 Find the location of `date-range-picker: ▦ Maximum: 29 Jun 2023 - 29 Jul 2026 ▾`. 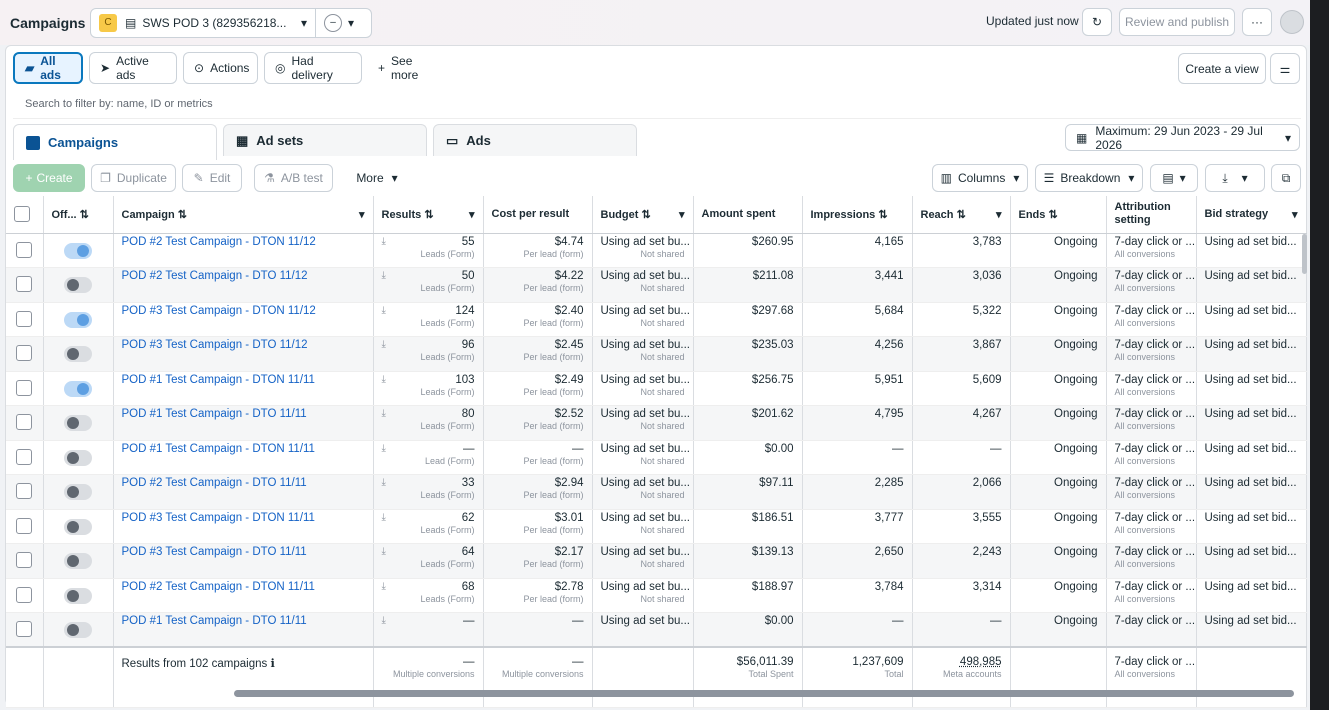

date-range-picker: ▦ Maximum: 29 Jun 2023 - 29 Jul 2026 ▾ is located at coordinates (1182, 138).